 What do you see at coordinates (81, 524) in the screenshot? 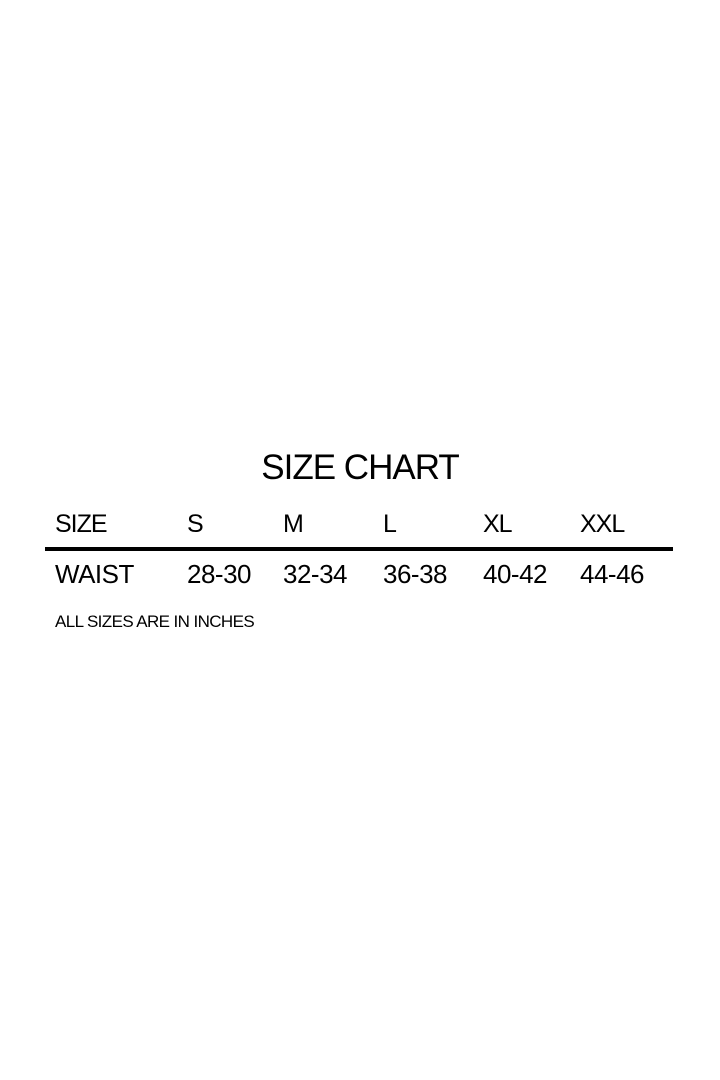
I see `header-cell-size: SIZE` at bounding box center [81, 524].